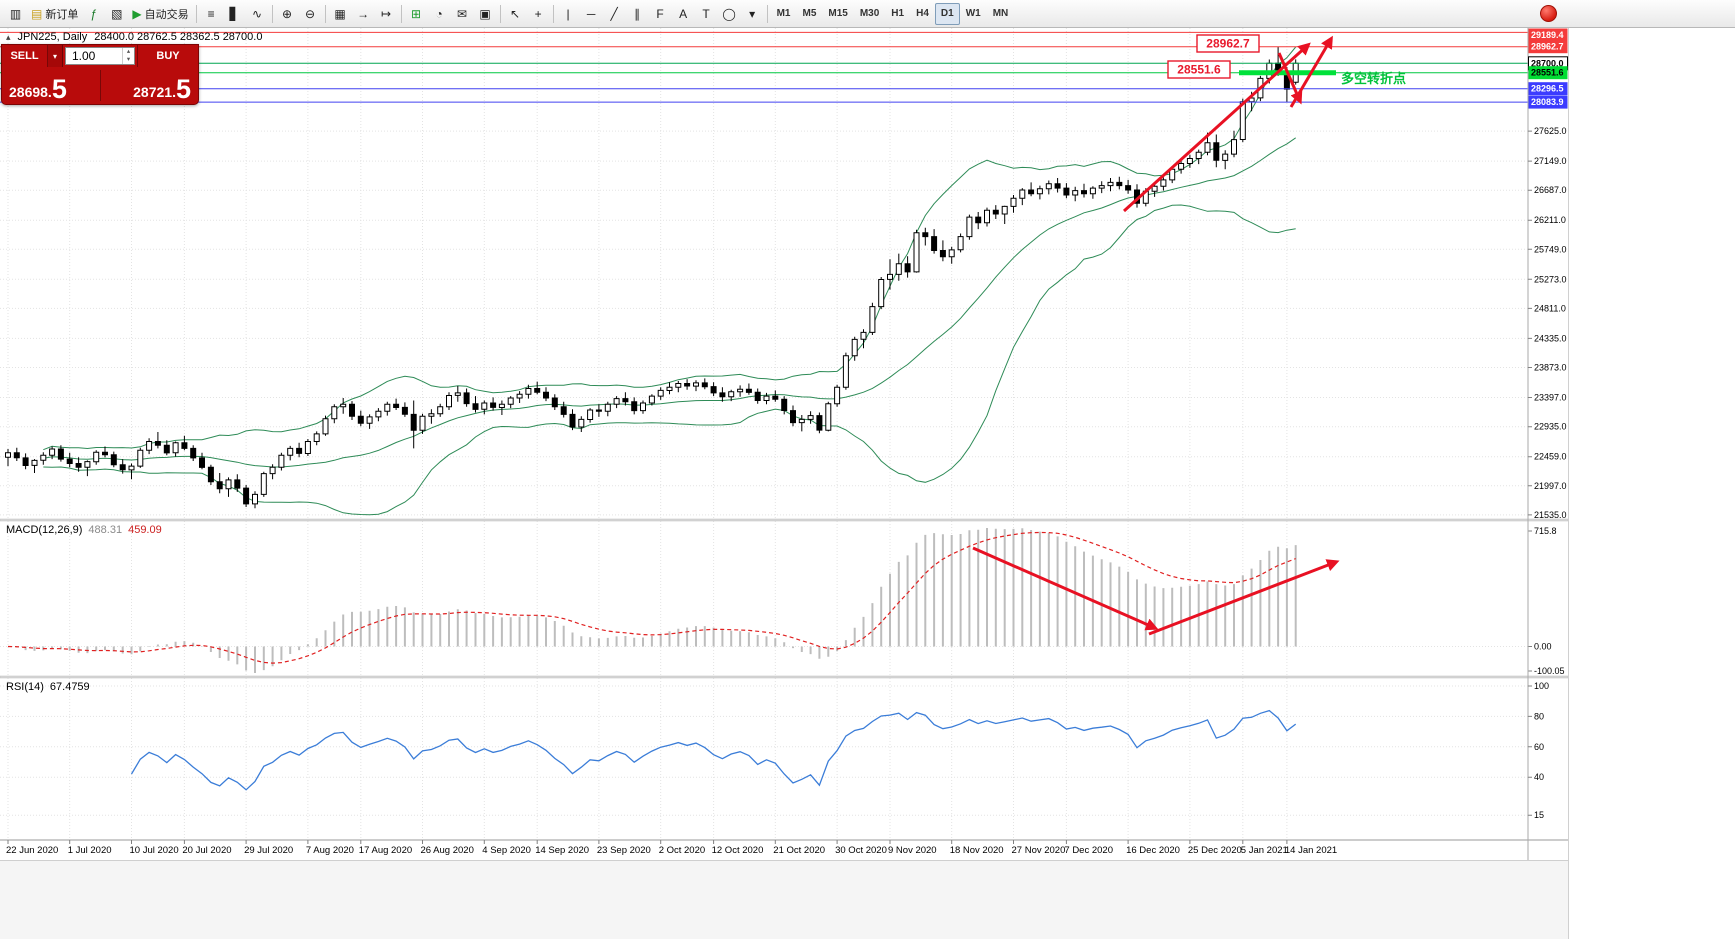 The height and width of the screenshot is (939, 1735). Describe the element at coordinates (137, 13) in the screenshot. I see `autotrading-button: ▶` at that location.